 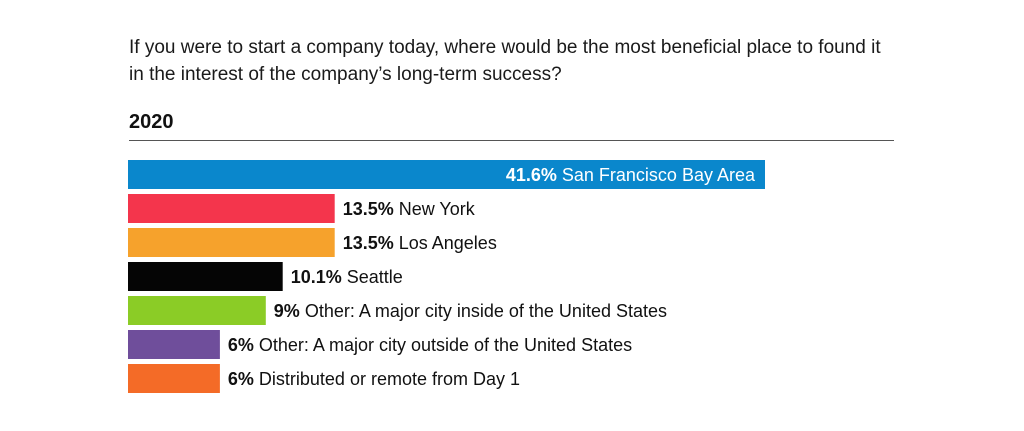 I want to click on bar-value-5: 6%, so click(x=241, y=345).